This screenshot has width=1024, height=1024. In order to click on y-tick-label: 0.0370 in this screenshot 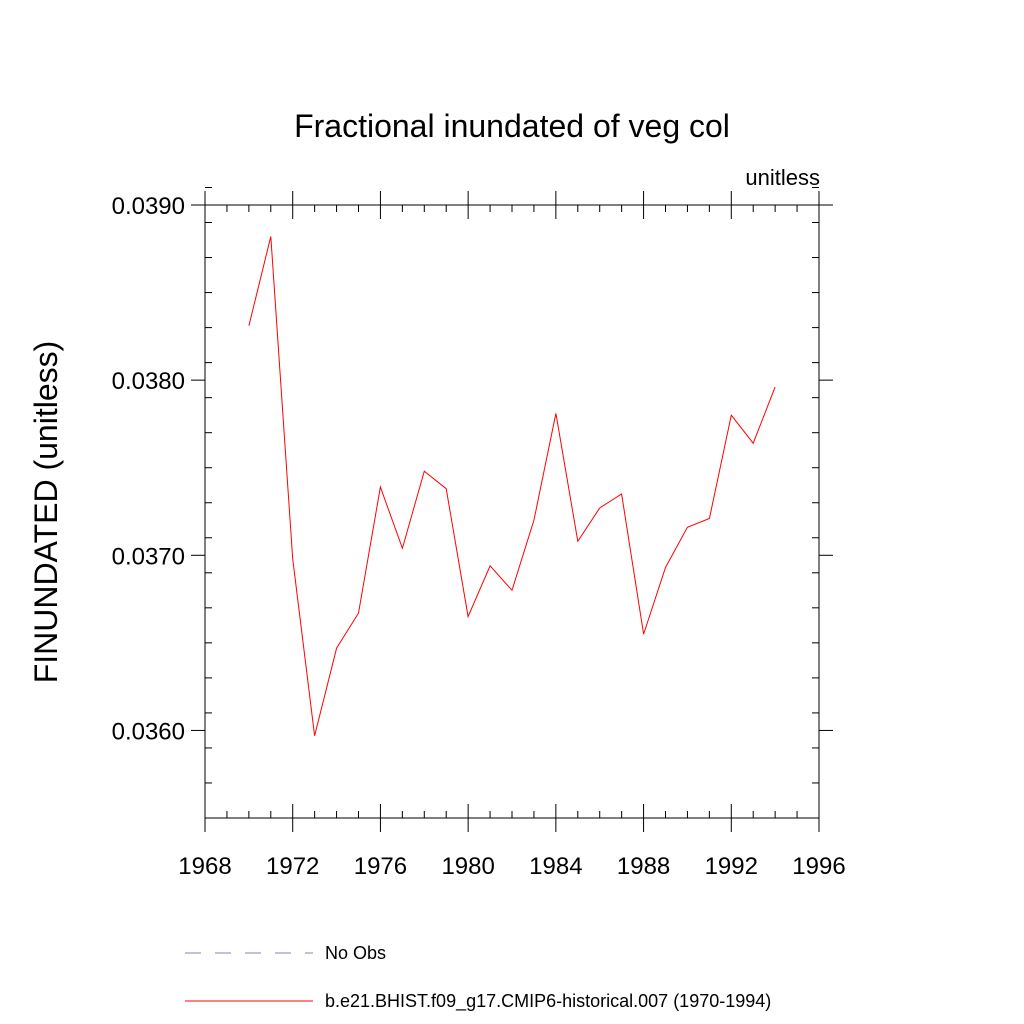, I will do `click(148, 556)`.